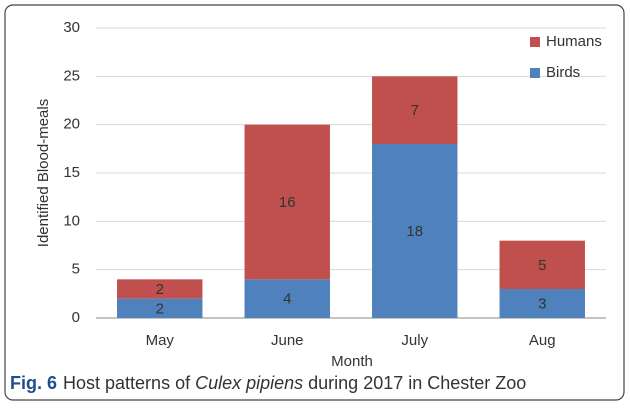 The image size is (630, 413). Describe the element at coordinates (71, 220) in the screenshot. I see `y-tick-label: 10` at that location.